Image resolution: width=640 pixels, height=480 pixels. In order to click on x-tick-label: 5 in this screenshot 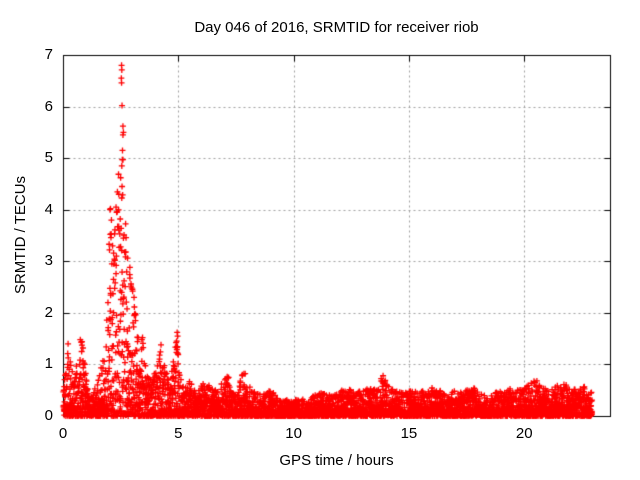, I will do `click(178, 433)`.